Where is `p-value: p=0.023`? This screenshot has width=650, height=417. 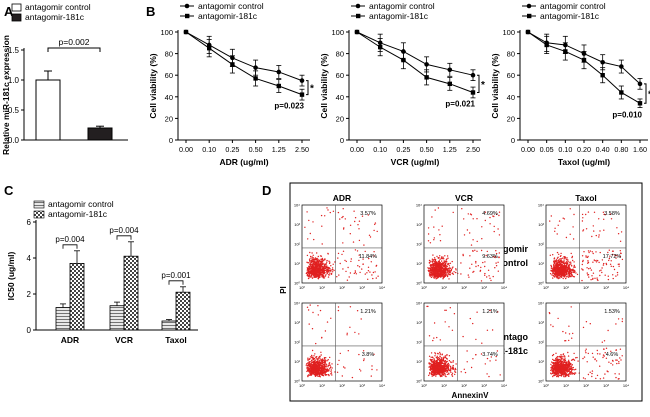 p-value: p=0.023 is located at coordinates (289, 106).